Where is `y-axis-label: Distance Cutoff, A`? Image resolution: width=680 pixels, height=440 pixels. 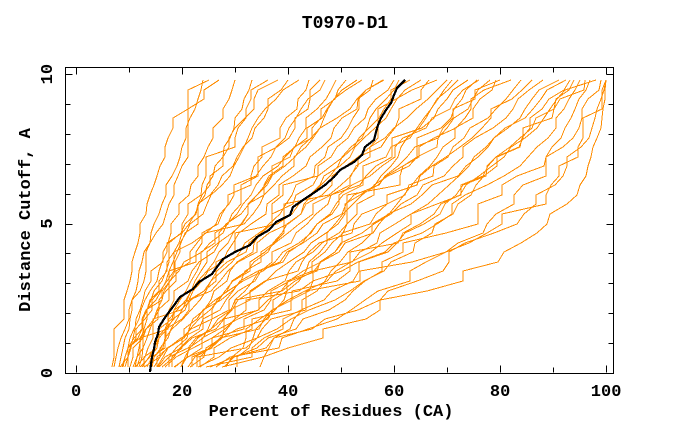 y-axis-label: Distance Cutoff, A is located at coordinates (26, 219).